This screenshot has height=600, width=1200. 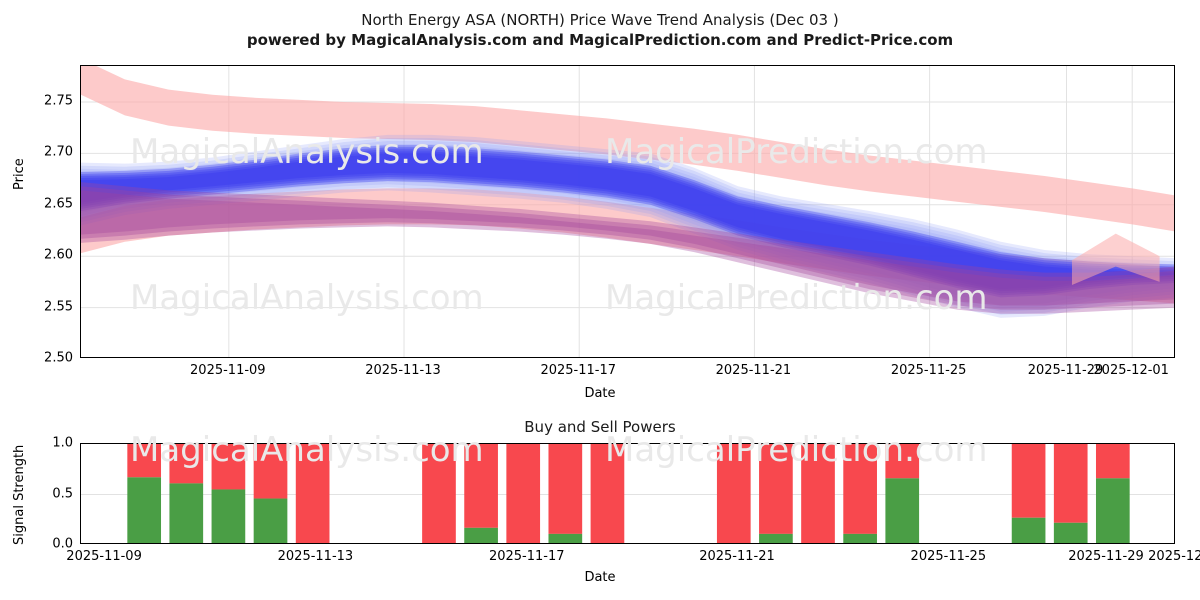 I want to click on powers-x-tick: 2025-11-13, so click(x=315, y=556).